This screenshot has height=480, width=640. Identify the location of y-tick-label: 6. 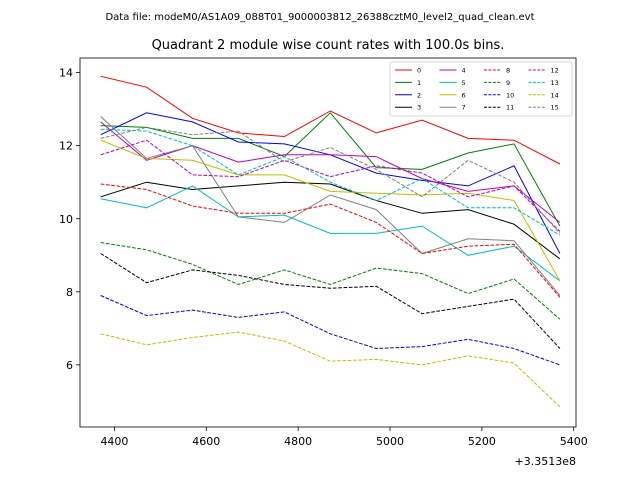
(69, 365).